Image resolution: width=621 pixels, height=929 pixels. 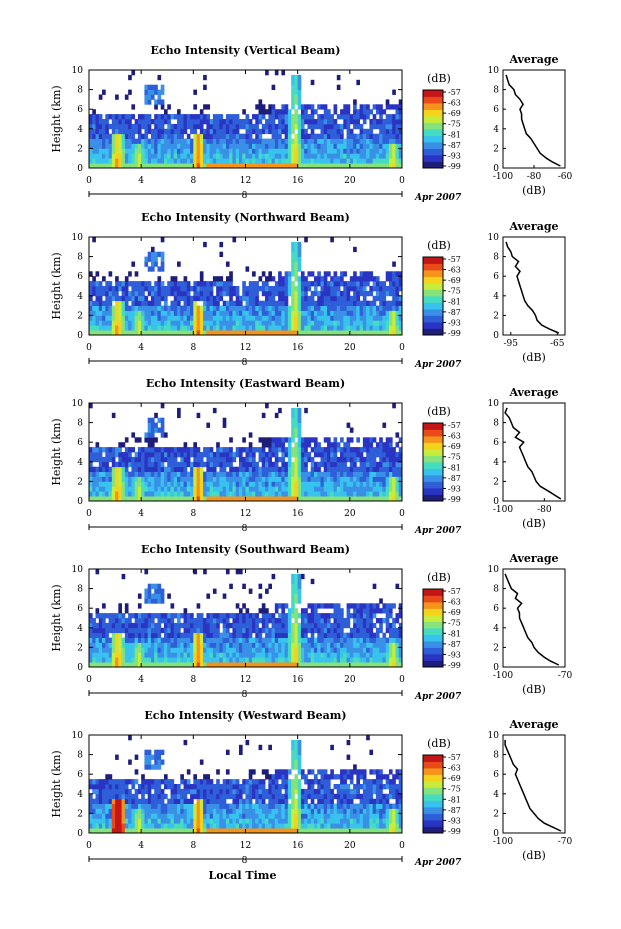 What do you see at coordinates (454, 312) in the screenshot?
I see `colorbar-tick-label: -87` at bounding box center [454, 312].